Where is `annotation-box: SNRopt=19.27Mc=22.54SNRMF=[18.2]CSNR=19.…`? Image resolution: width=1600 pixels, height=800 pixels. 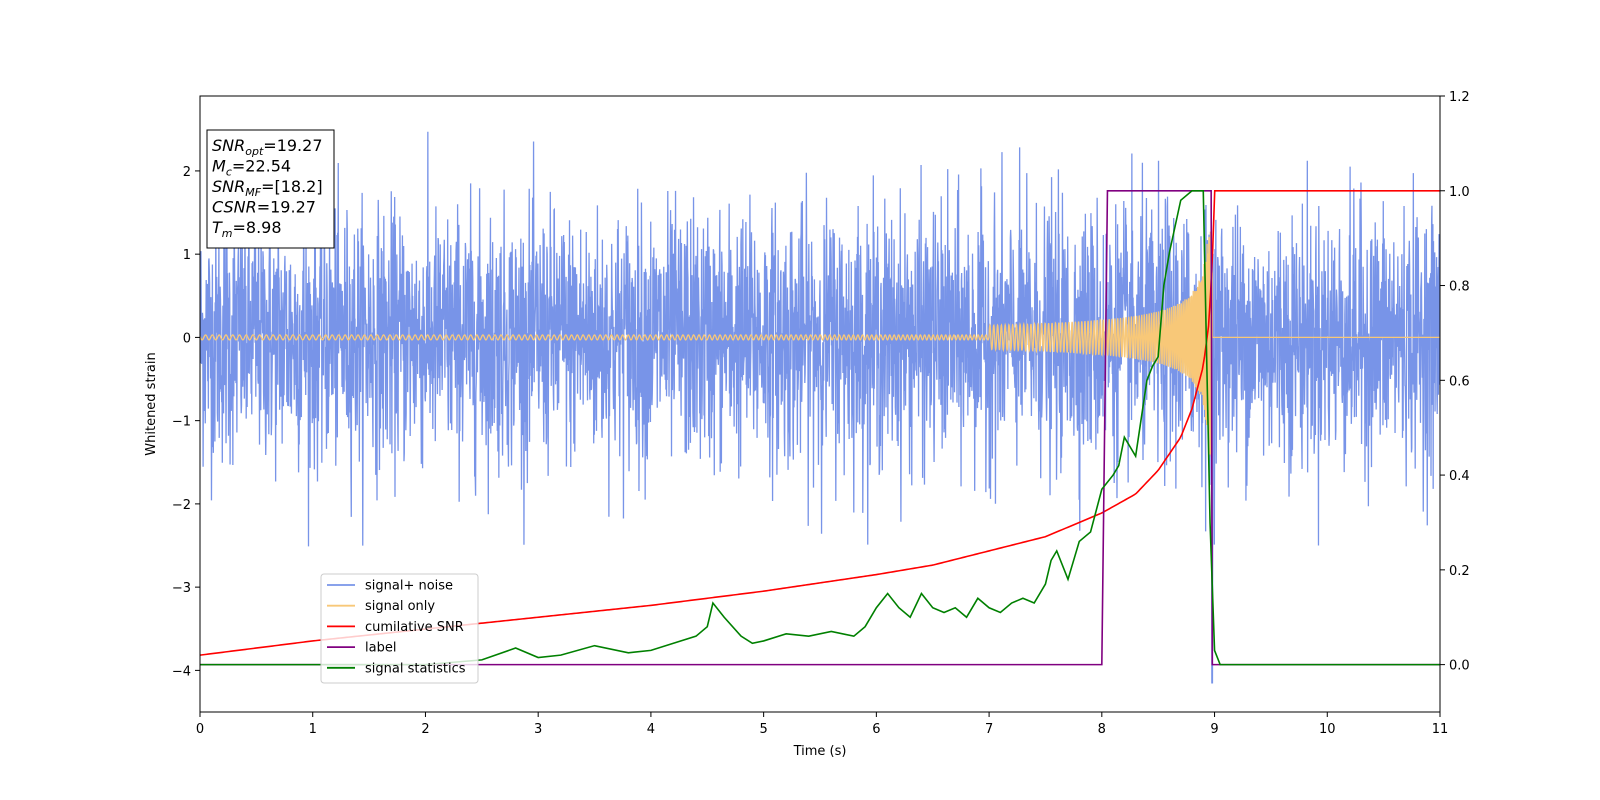
annotation-box: SNRopt=19.27Mc=22.54SNRMF=[18.2]CSNR=19.… is located at coordinates (270, 189).